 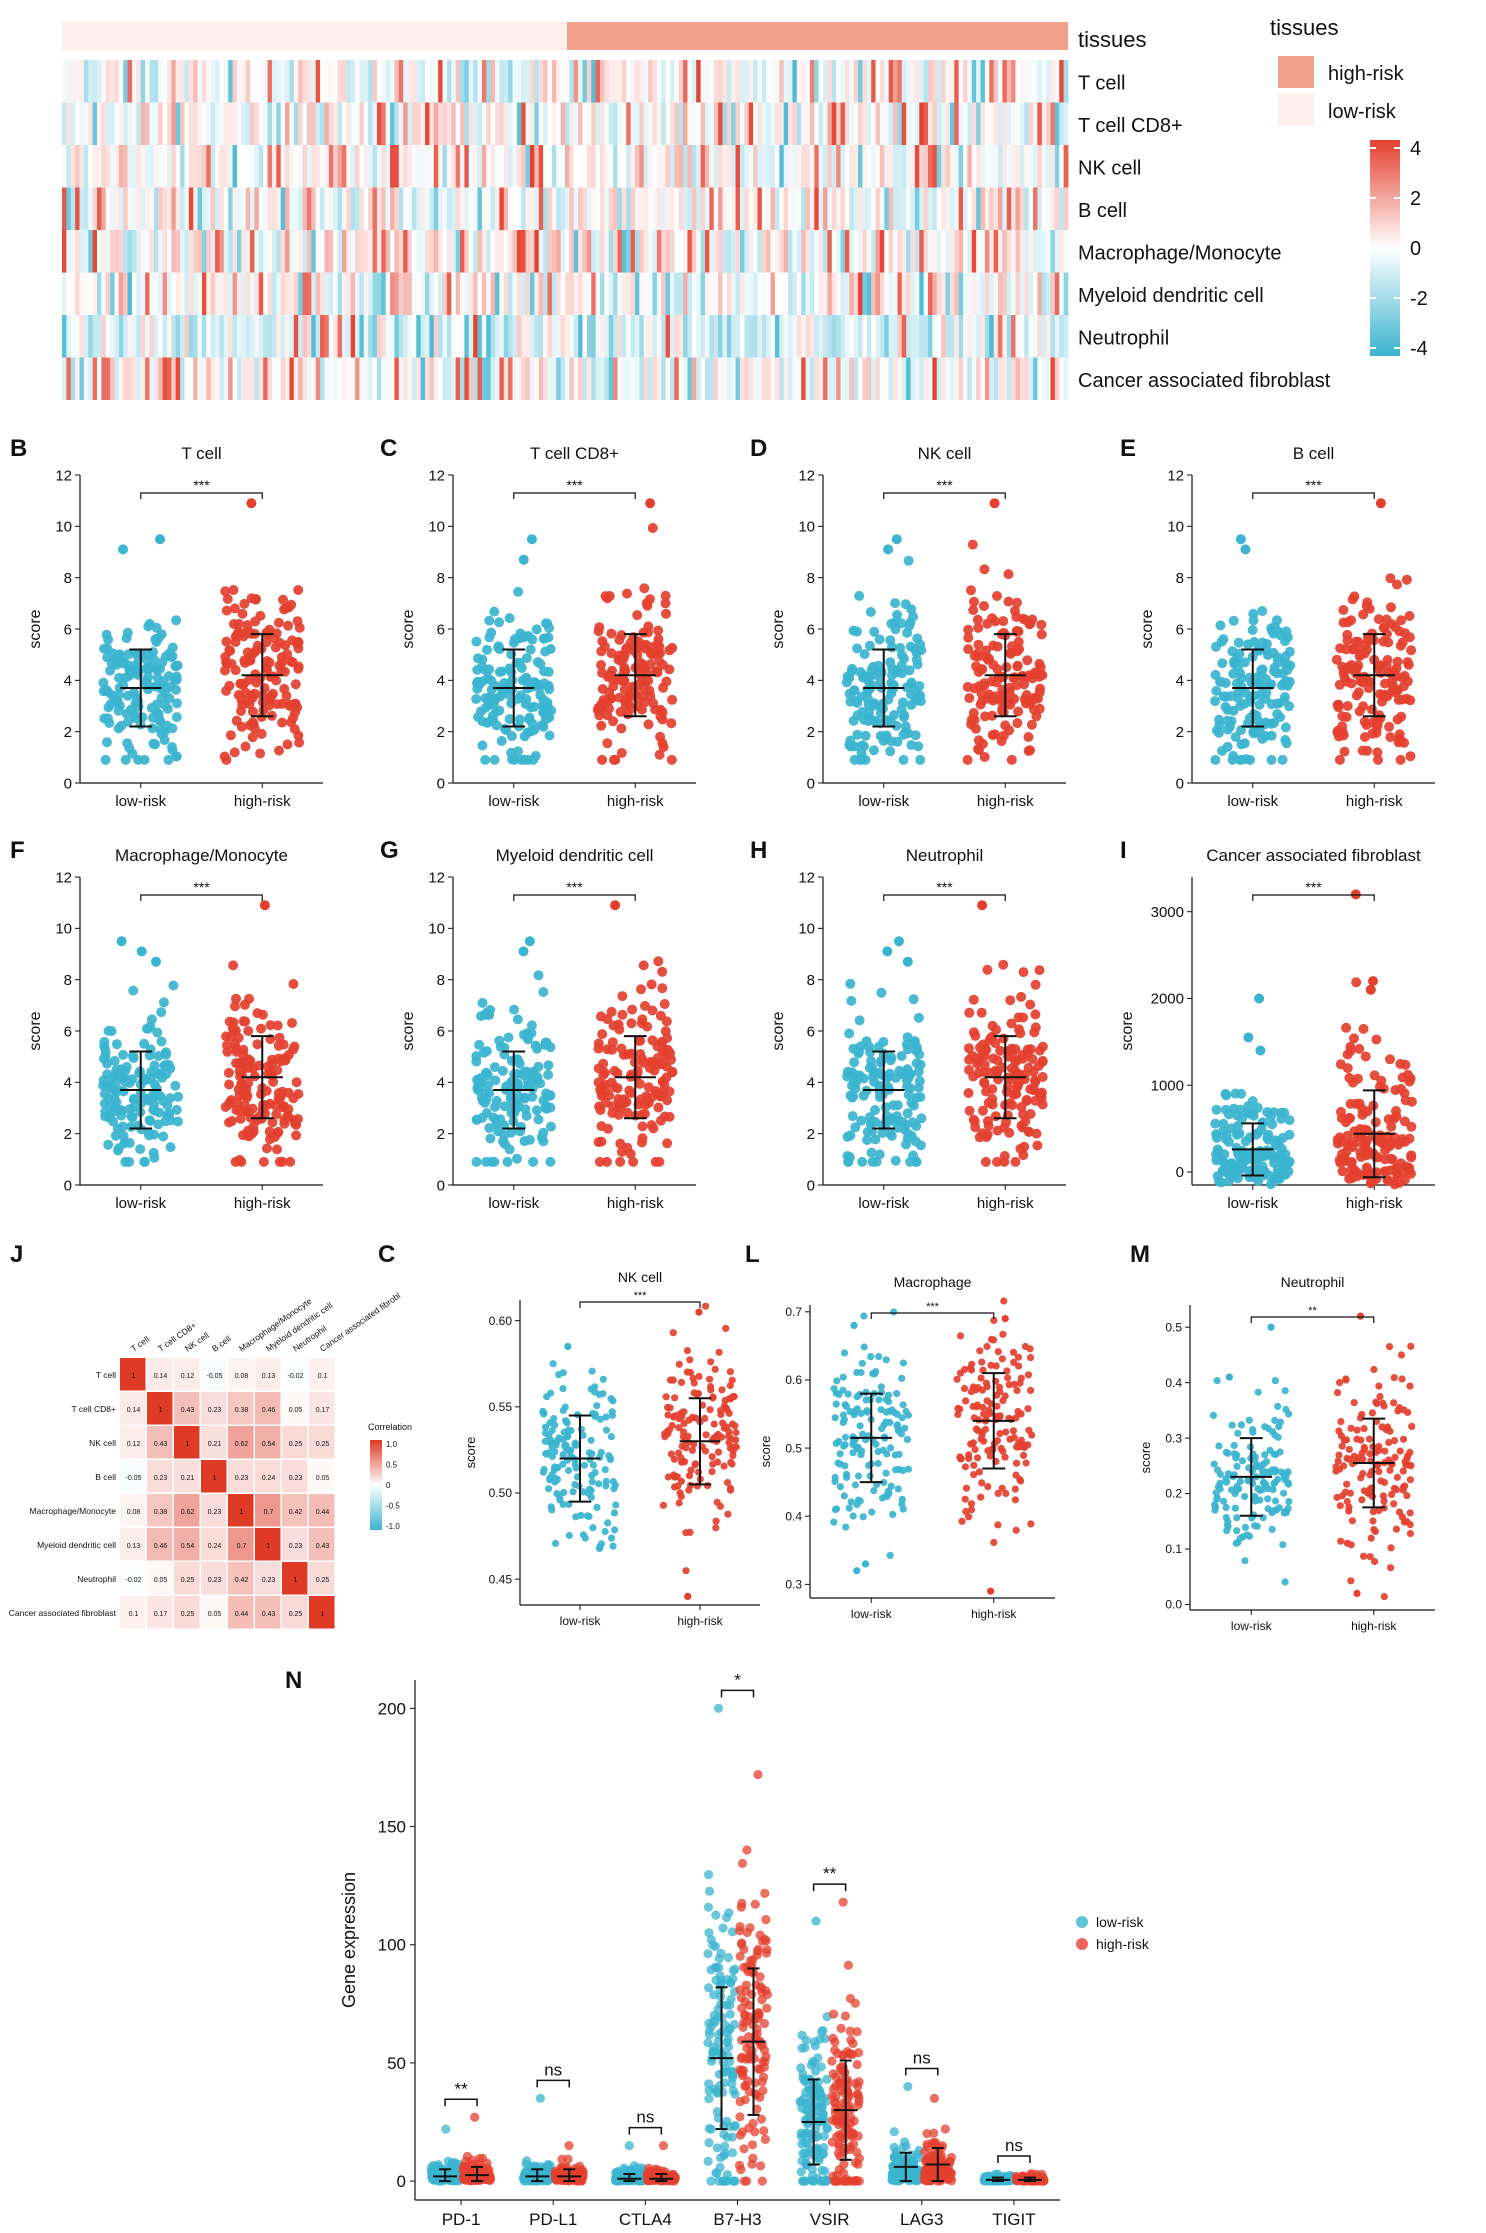 I want to click on panel-label-G: G, so click(x=389, y=850).